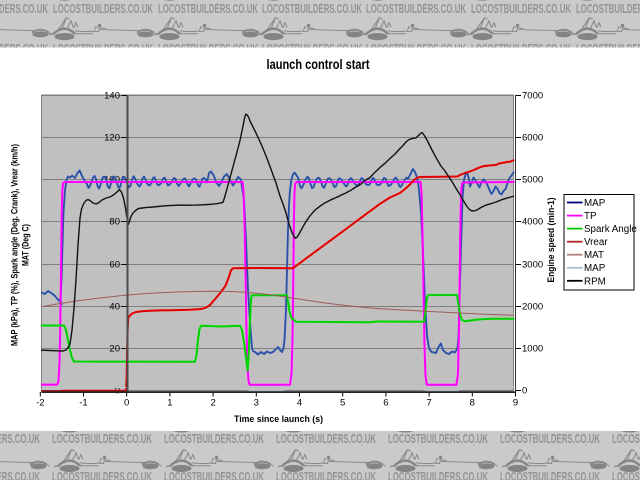  What do you see at coordinates (551, 240) in the screenshot?
I see `svg-text: Engine speed (min-1)` at bounding box center [551, 240].